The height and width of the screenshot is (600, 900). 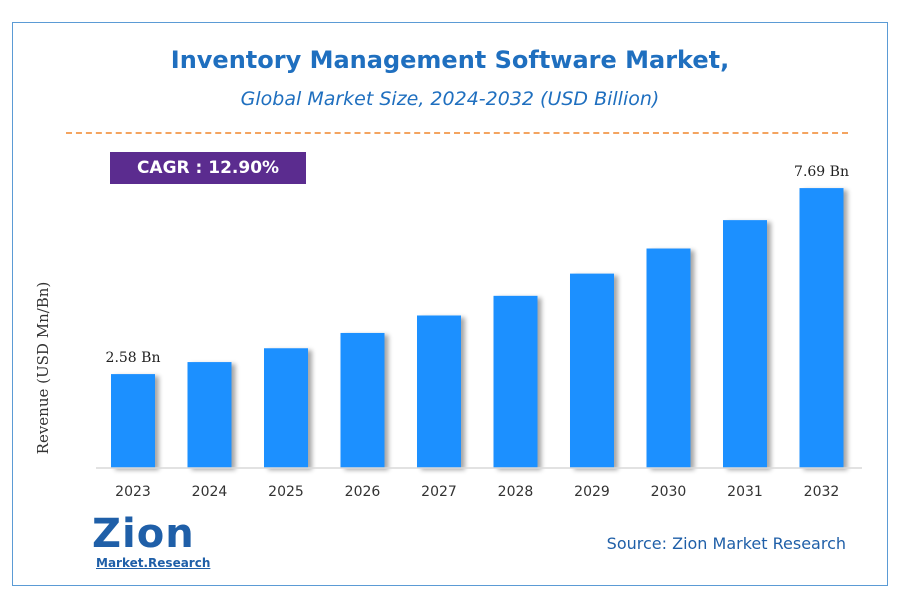 What do you see at coordinates (668, 358) in the screenshot?
I see `bar-2030` at bounding box center [668, 358].